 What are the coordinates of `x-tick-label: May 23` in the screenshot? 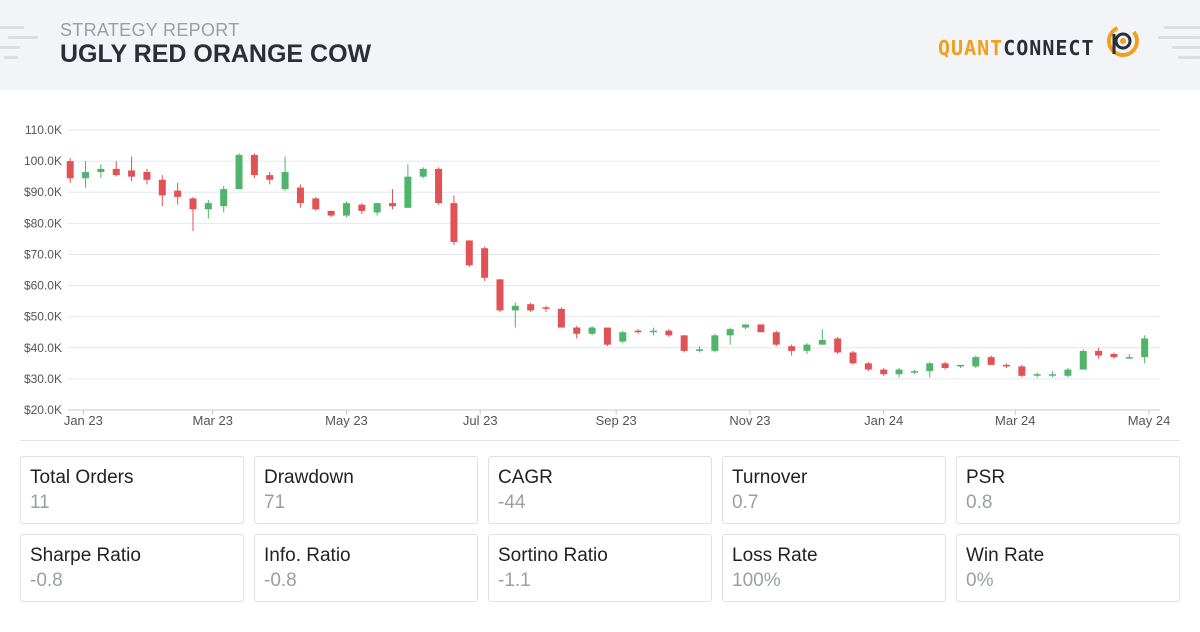 It's located at (346, 420).